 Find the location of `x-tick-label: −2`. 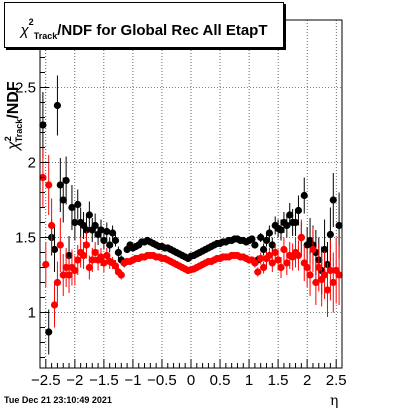

x-tick-label: −2 is located at coordinates (74, 380).